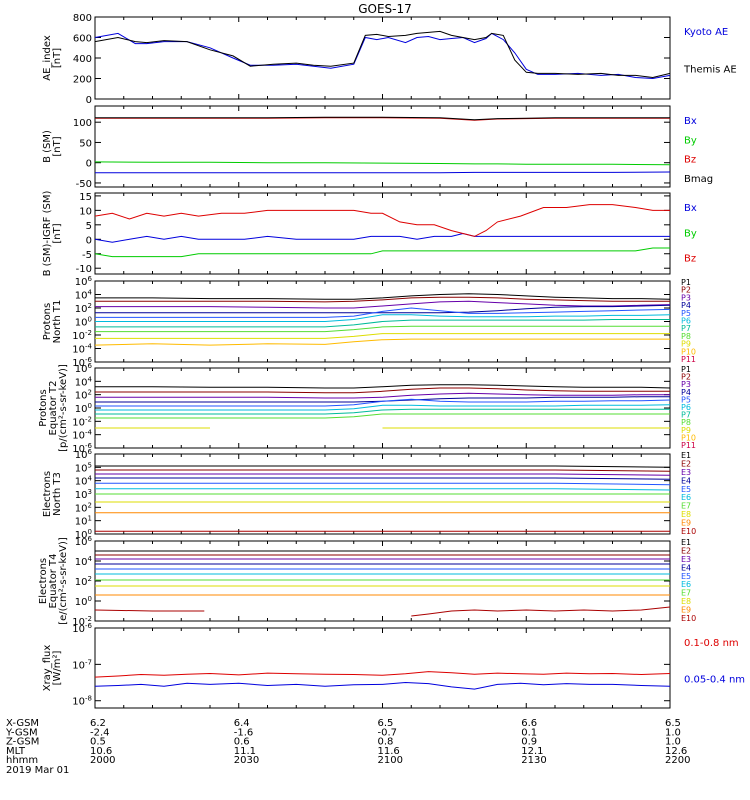 This screenshot has width=750, height=800. I want to click on series-line-bx, so click(383, 172).